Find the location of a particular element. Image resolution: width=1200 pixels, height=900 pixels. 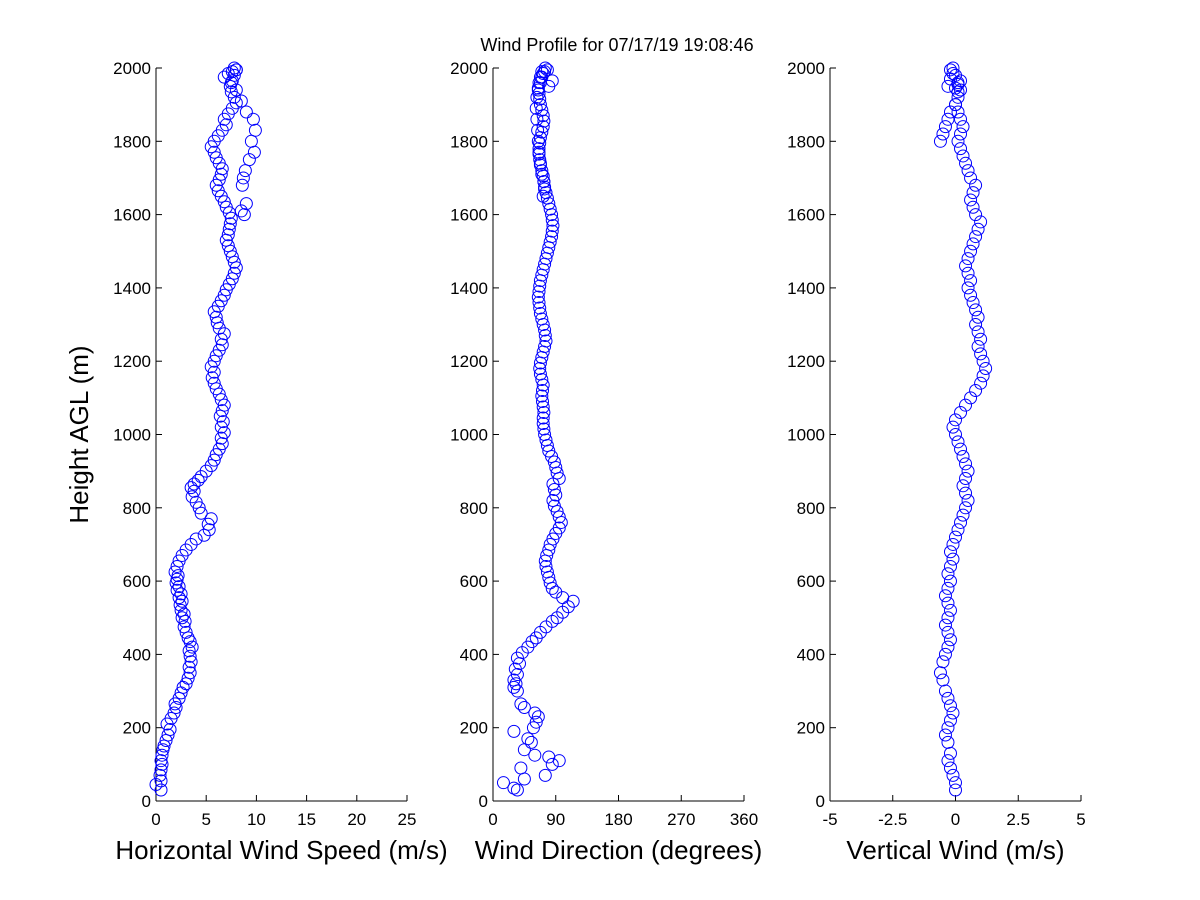

y-tick-label: 1400 is located at coordinates (469, 288).